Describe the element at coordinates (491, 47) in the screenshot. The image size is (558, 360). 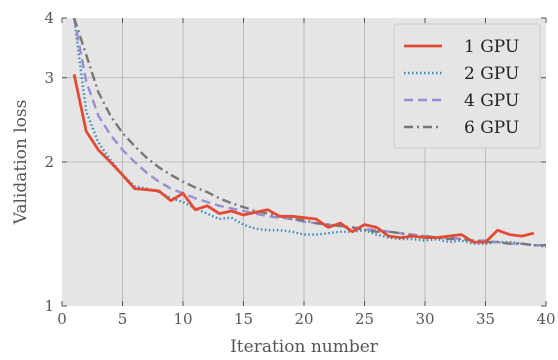
I see `legend-label: 1 GPU` at that location.